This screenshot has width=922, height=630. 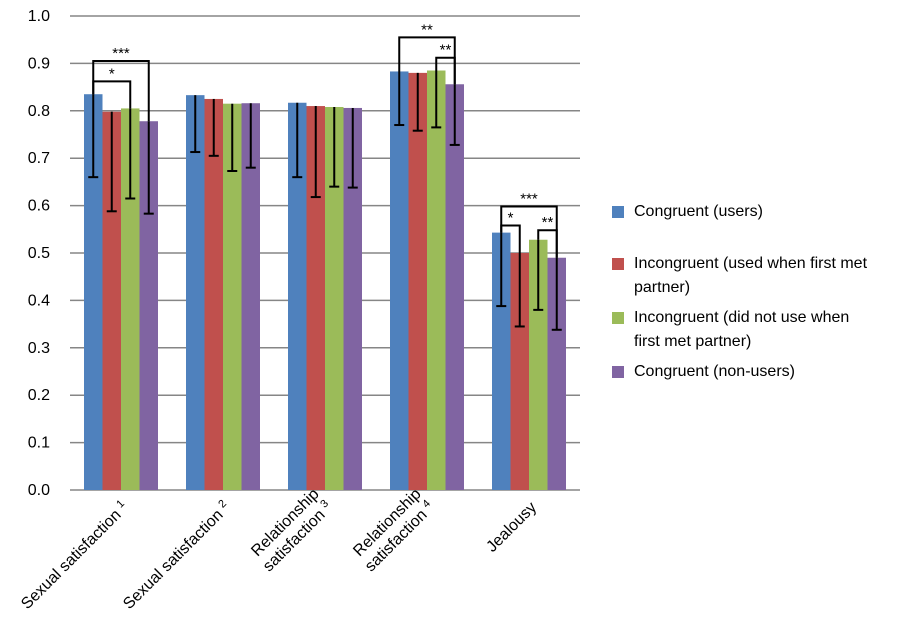 I want to click on x-category-superscript: 3, so click(x=324, y=504).